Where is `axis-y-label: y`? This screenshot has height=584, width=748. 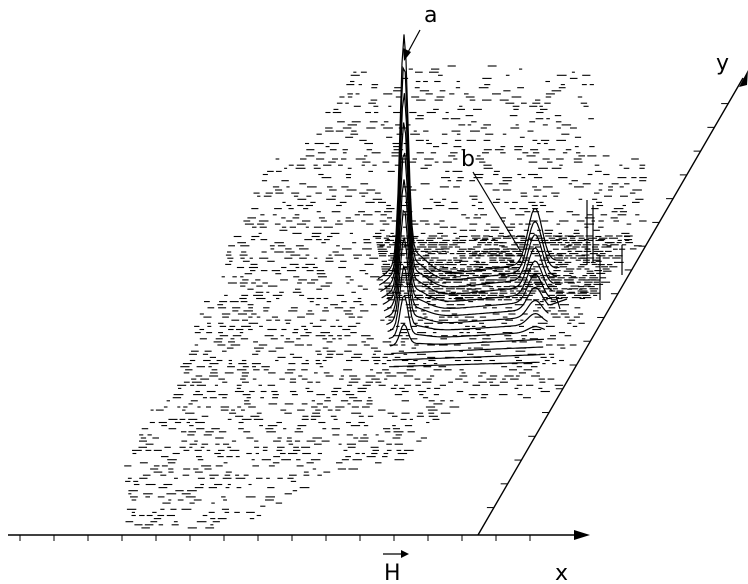 axis-y-label: y is located at coordinates (722, 63).